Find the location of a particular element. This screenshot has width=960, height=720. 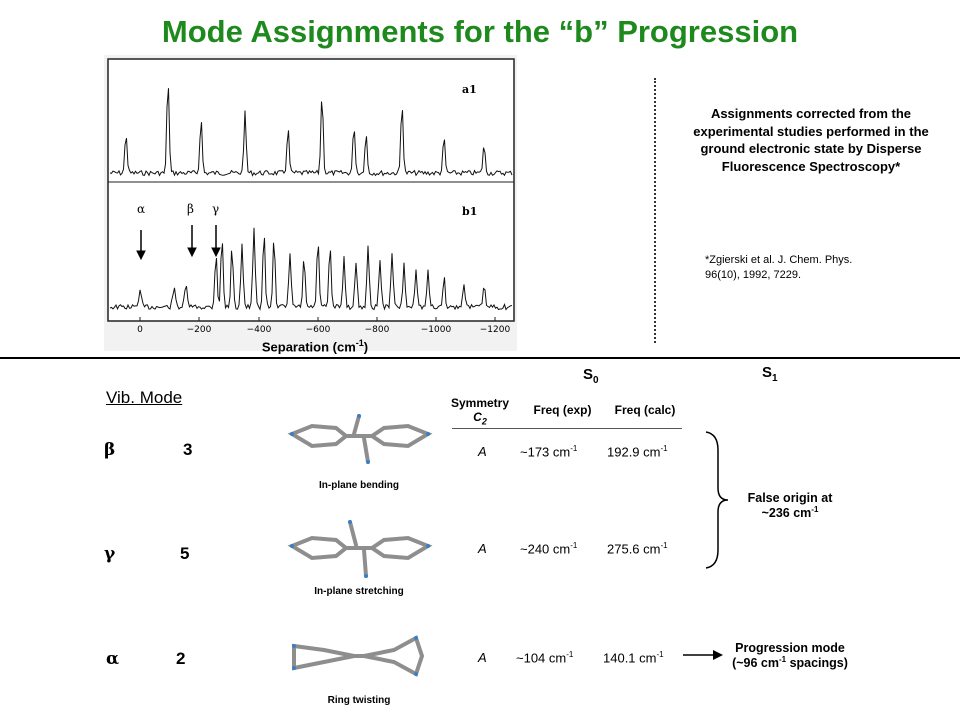

motion-label-twisting: Ring twisting is located at coordinates (359, 700).